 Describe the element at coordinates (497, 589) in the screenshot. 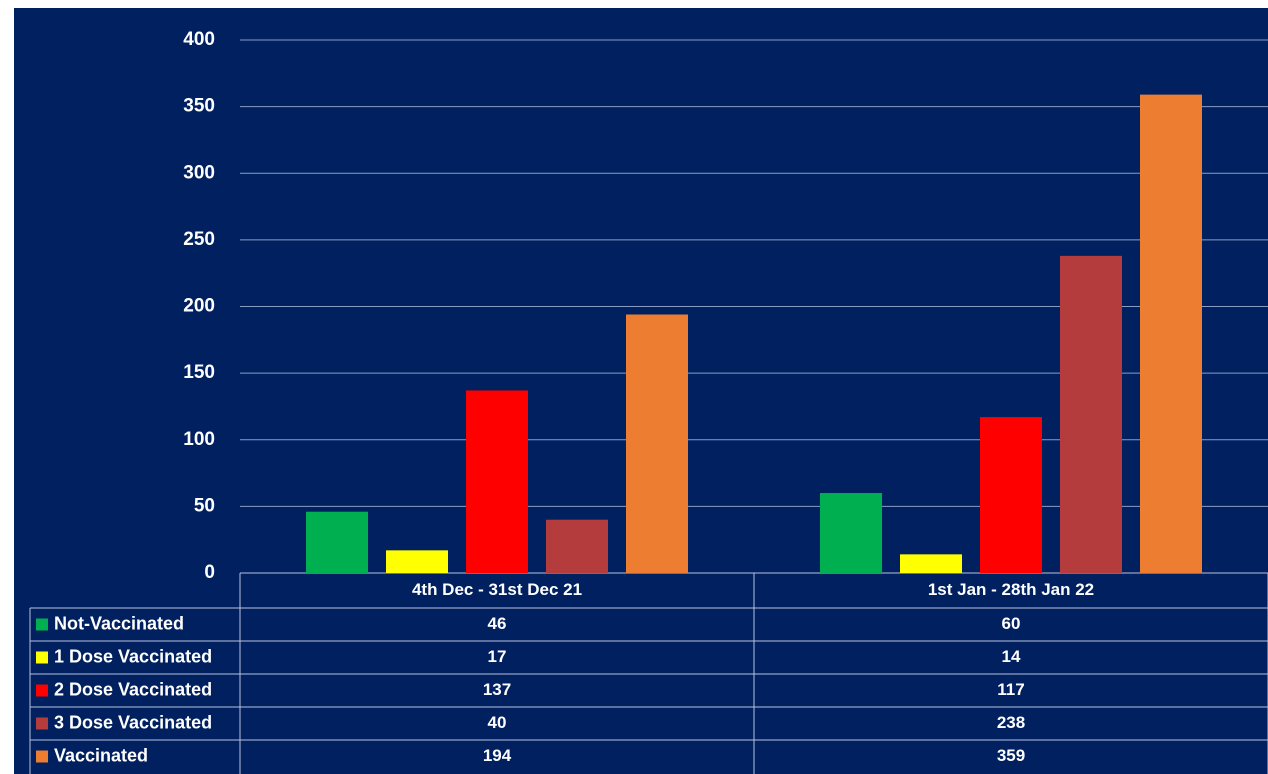

I see `x-tick-label: 4th Dec - 31st Dec 21` at that location.